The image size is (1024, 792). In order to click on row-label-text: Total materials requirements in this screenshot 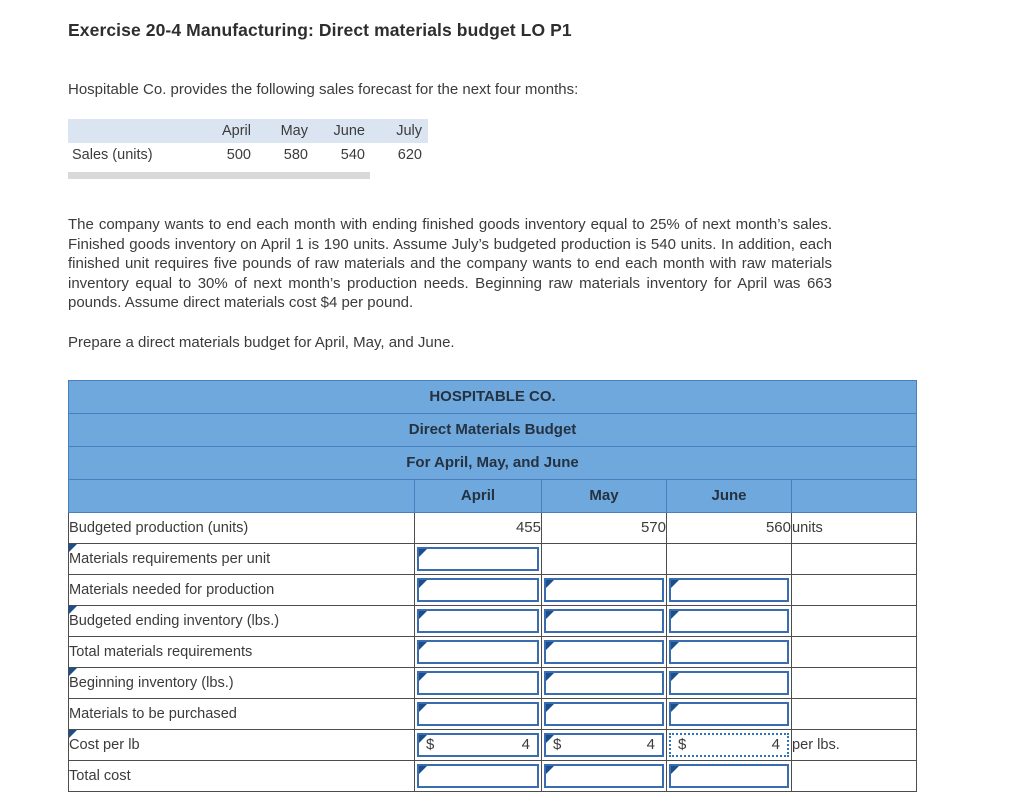, I will do `click(161, 651)`.